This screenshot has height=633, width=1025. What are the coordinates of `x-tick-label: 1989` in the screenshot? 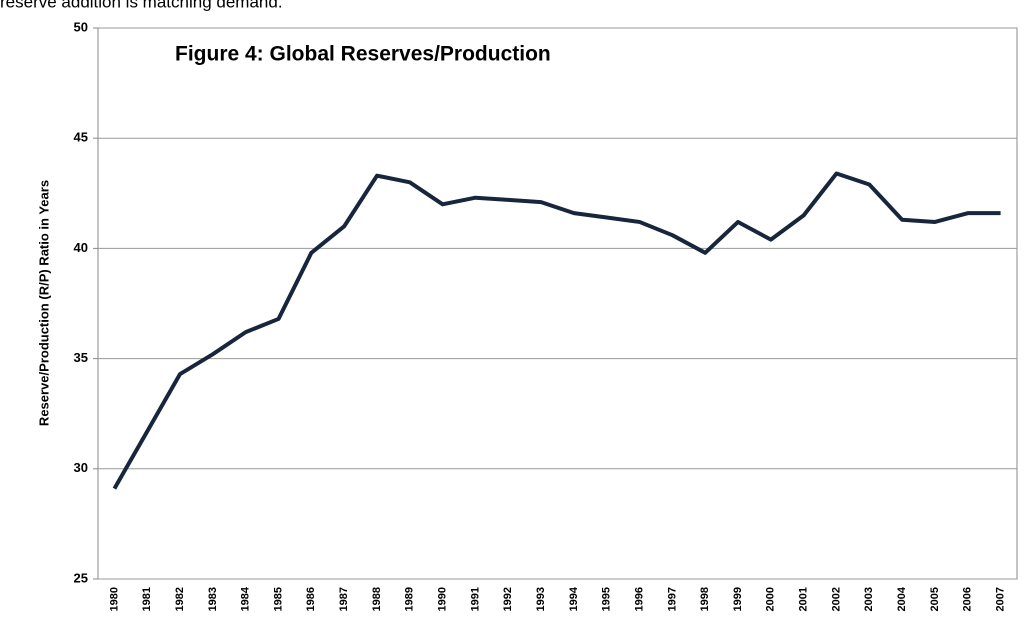 It's located at (410, 599).